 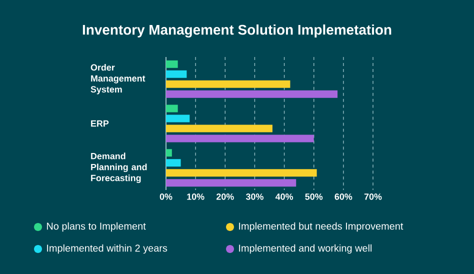 I want to click on x-tick-label: 60%, so click(x=343, y=197).